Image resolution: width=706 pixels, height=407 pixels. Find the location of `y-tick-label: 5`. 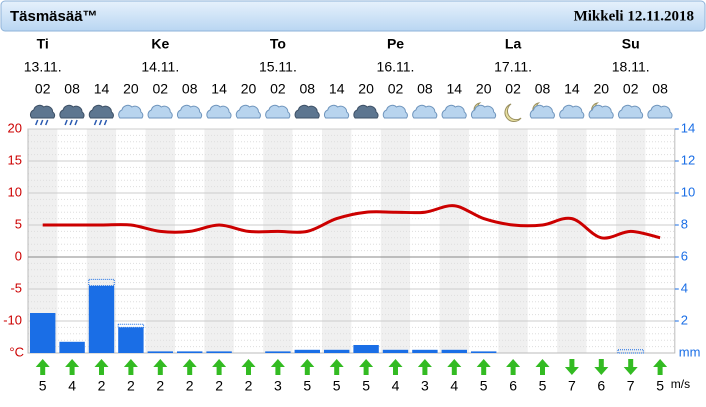

y-tick-label: 5 is located at coordinates (18, 223).